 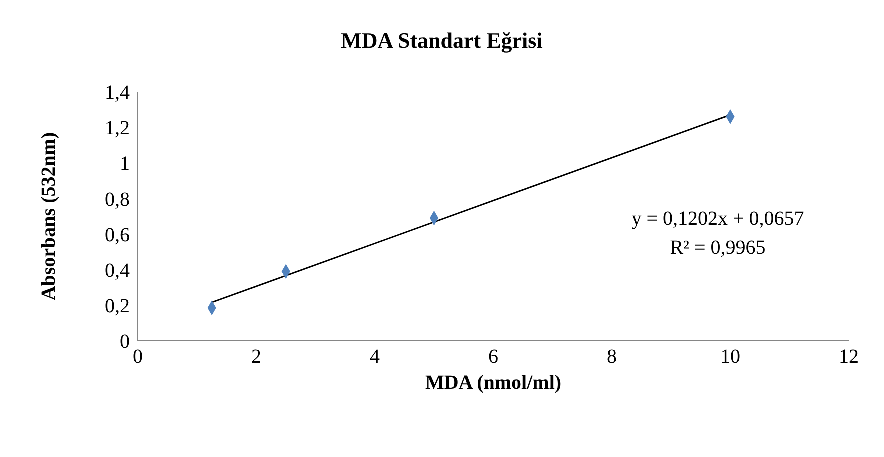 What do you see at coordinates (375, 357) in the screenshot?
I see `x-tick-label: 4` at bounding box center [375, 357].